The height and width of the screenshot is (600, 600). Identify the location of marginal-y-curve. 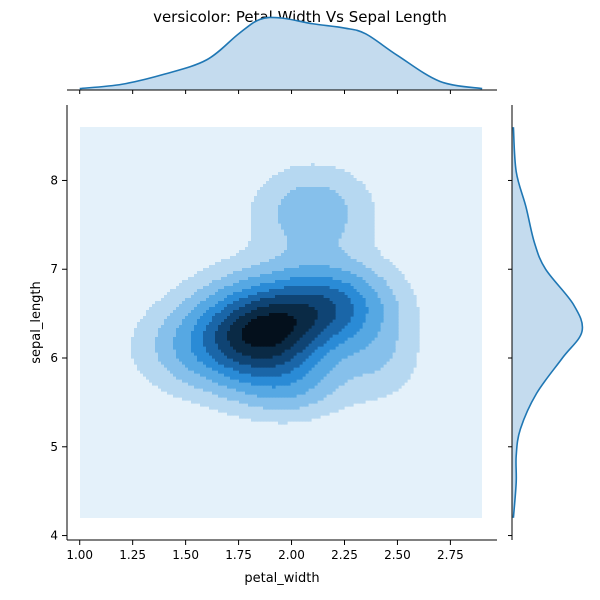
(548, 322).